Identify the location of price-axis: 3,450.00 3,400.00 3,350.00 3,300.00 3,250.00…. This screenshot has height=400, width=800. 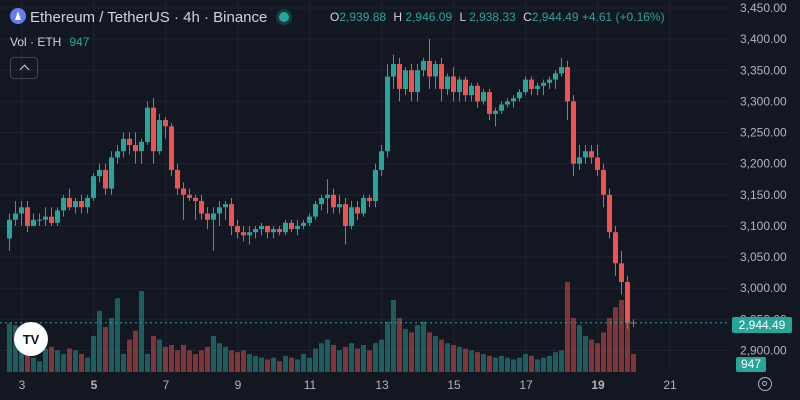
(765, 200).